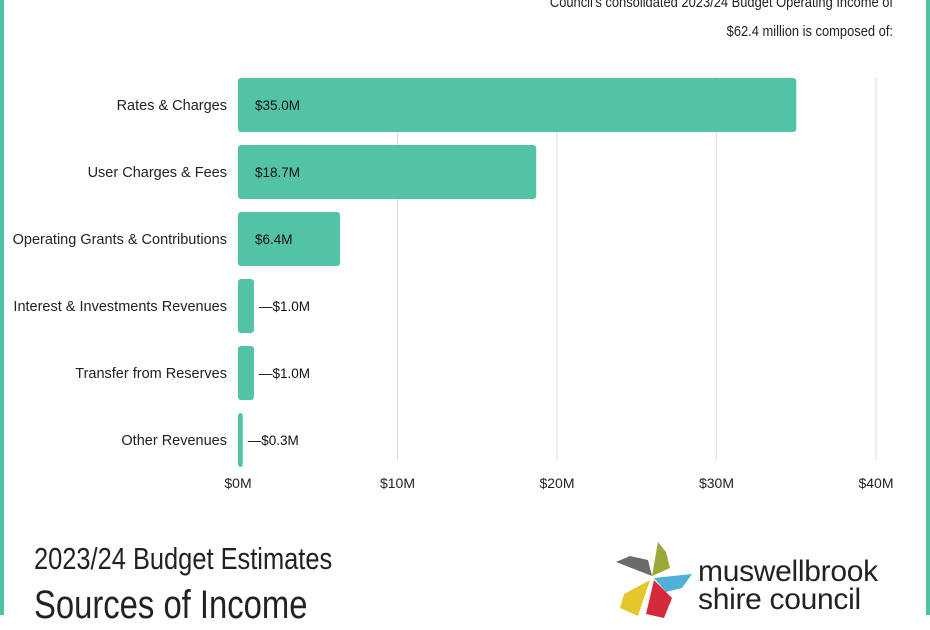 This screenshot has width=930, height=630. I want to click on footer-title-line-1: 2023/24 Budget Estimates, so click(183, 558).